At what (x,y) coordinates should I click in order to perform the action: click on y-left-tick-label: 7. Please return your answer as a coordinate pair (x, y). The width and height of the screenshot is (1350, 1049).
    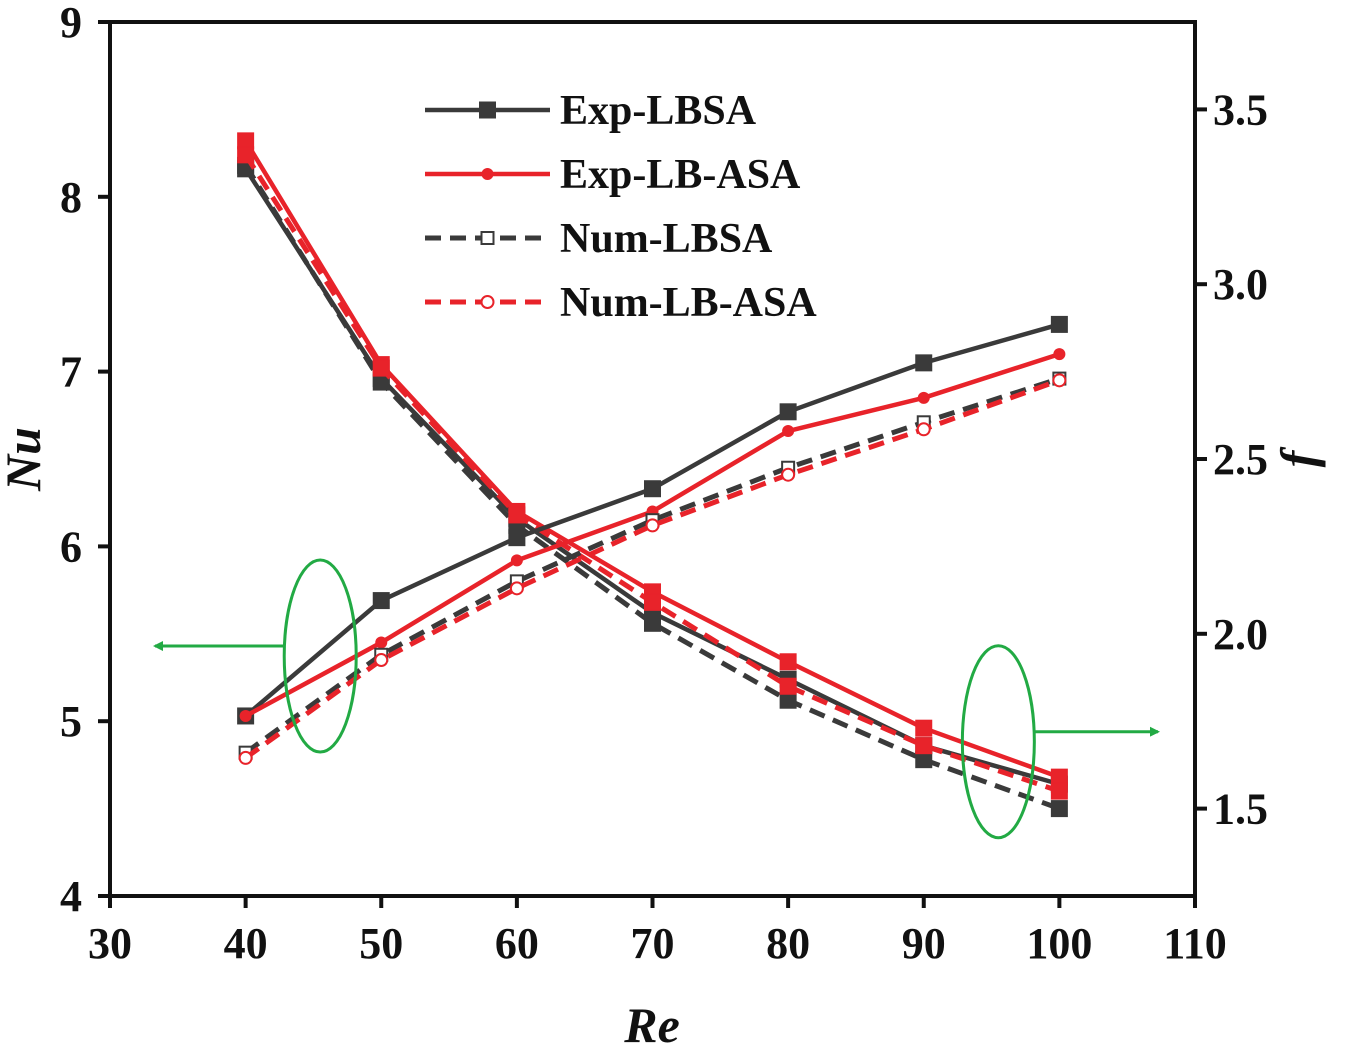
    Looking at the image, I should click on (71, 372).